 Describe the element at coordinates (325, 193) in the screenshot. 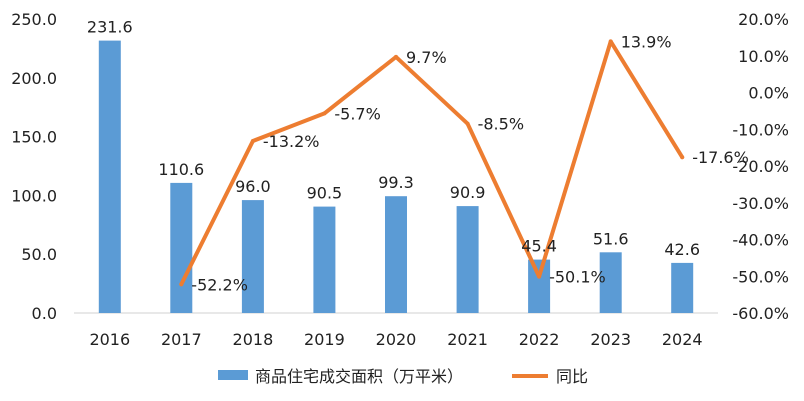

I see `bar-label-2019: 90.5` at that location.